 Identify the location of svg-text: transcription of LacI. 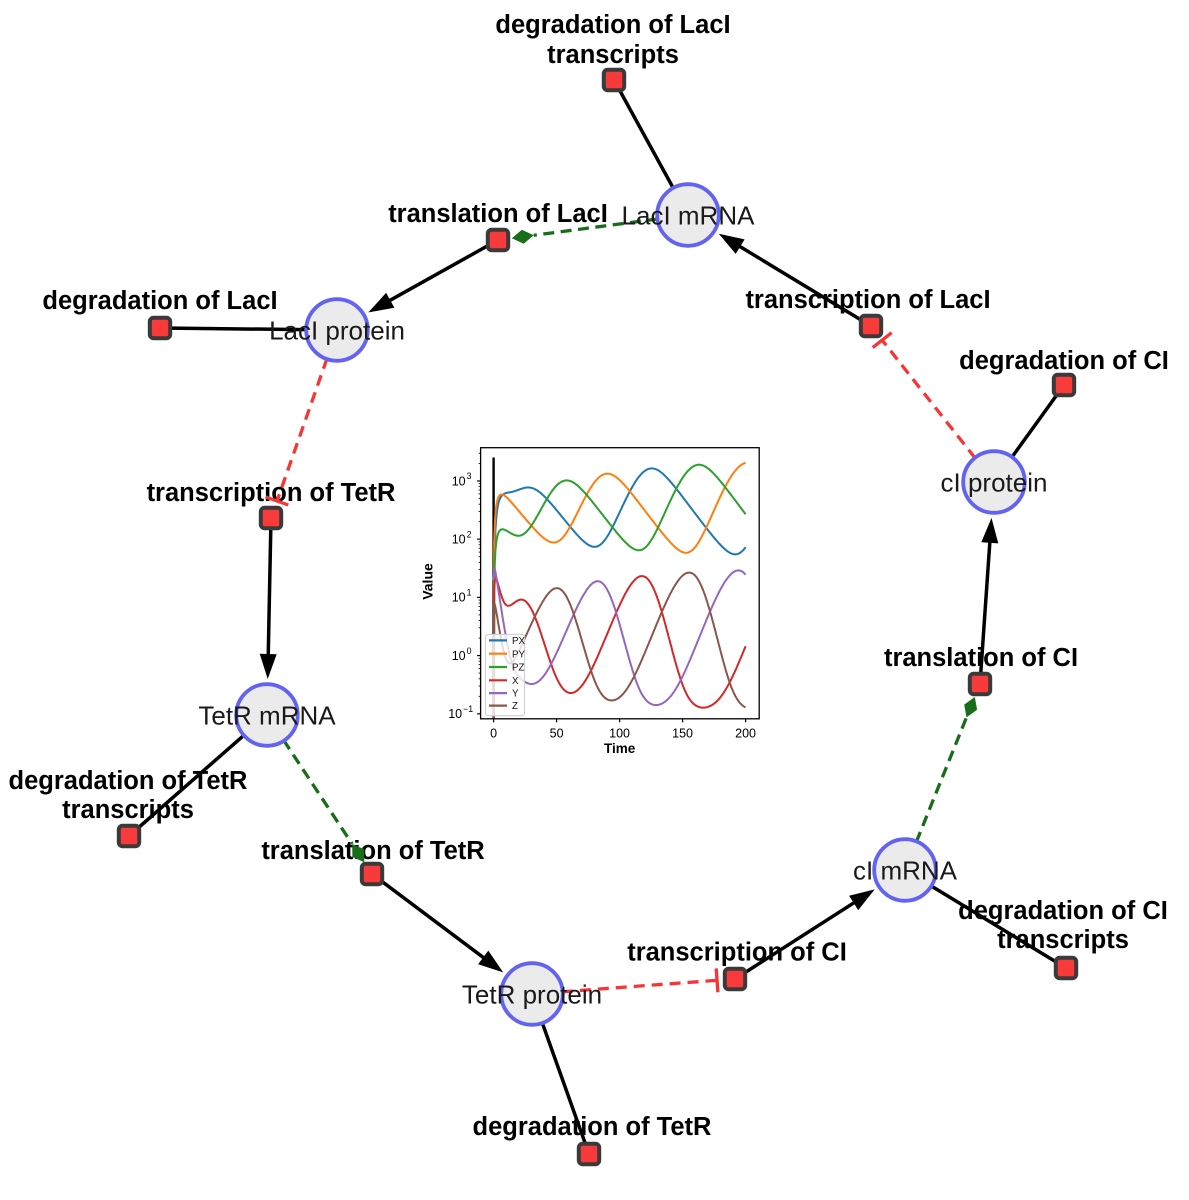
(867, 300).